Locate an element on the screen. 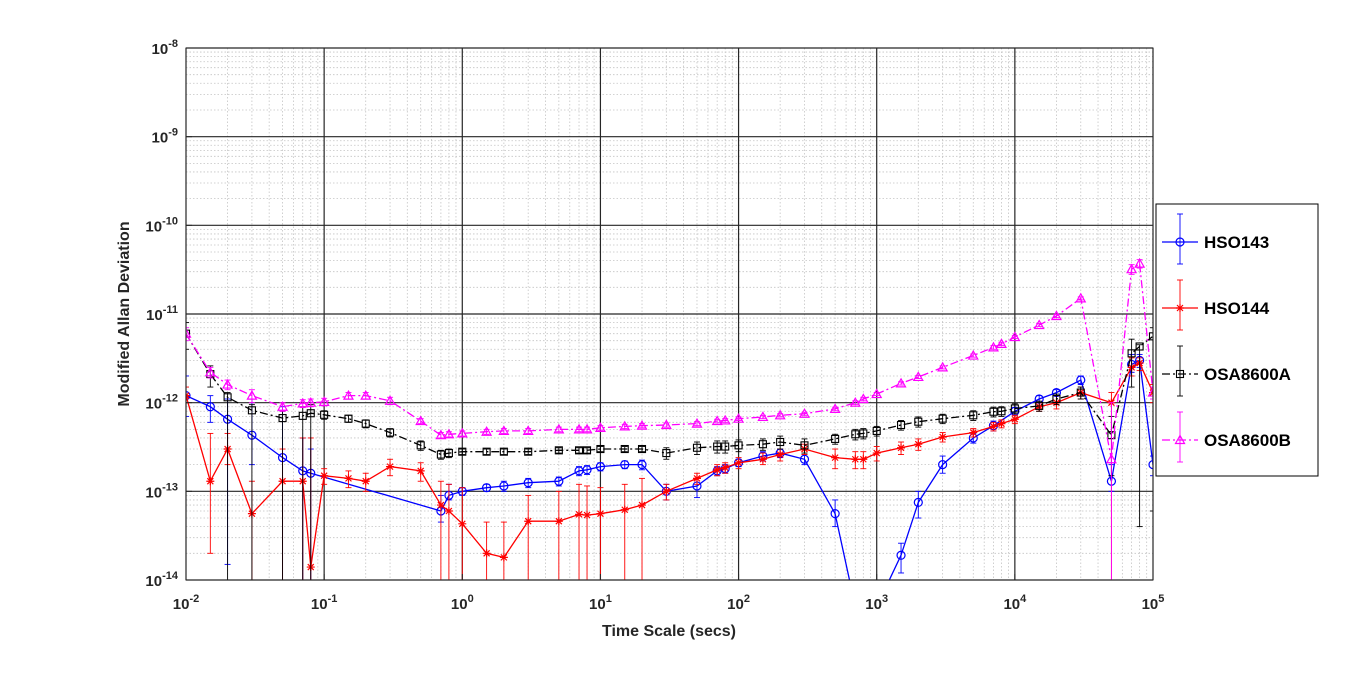  x-tick-label: 10⁻² is located at coordinates (186, 603).